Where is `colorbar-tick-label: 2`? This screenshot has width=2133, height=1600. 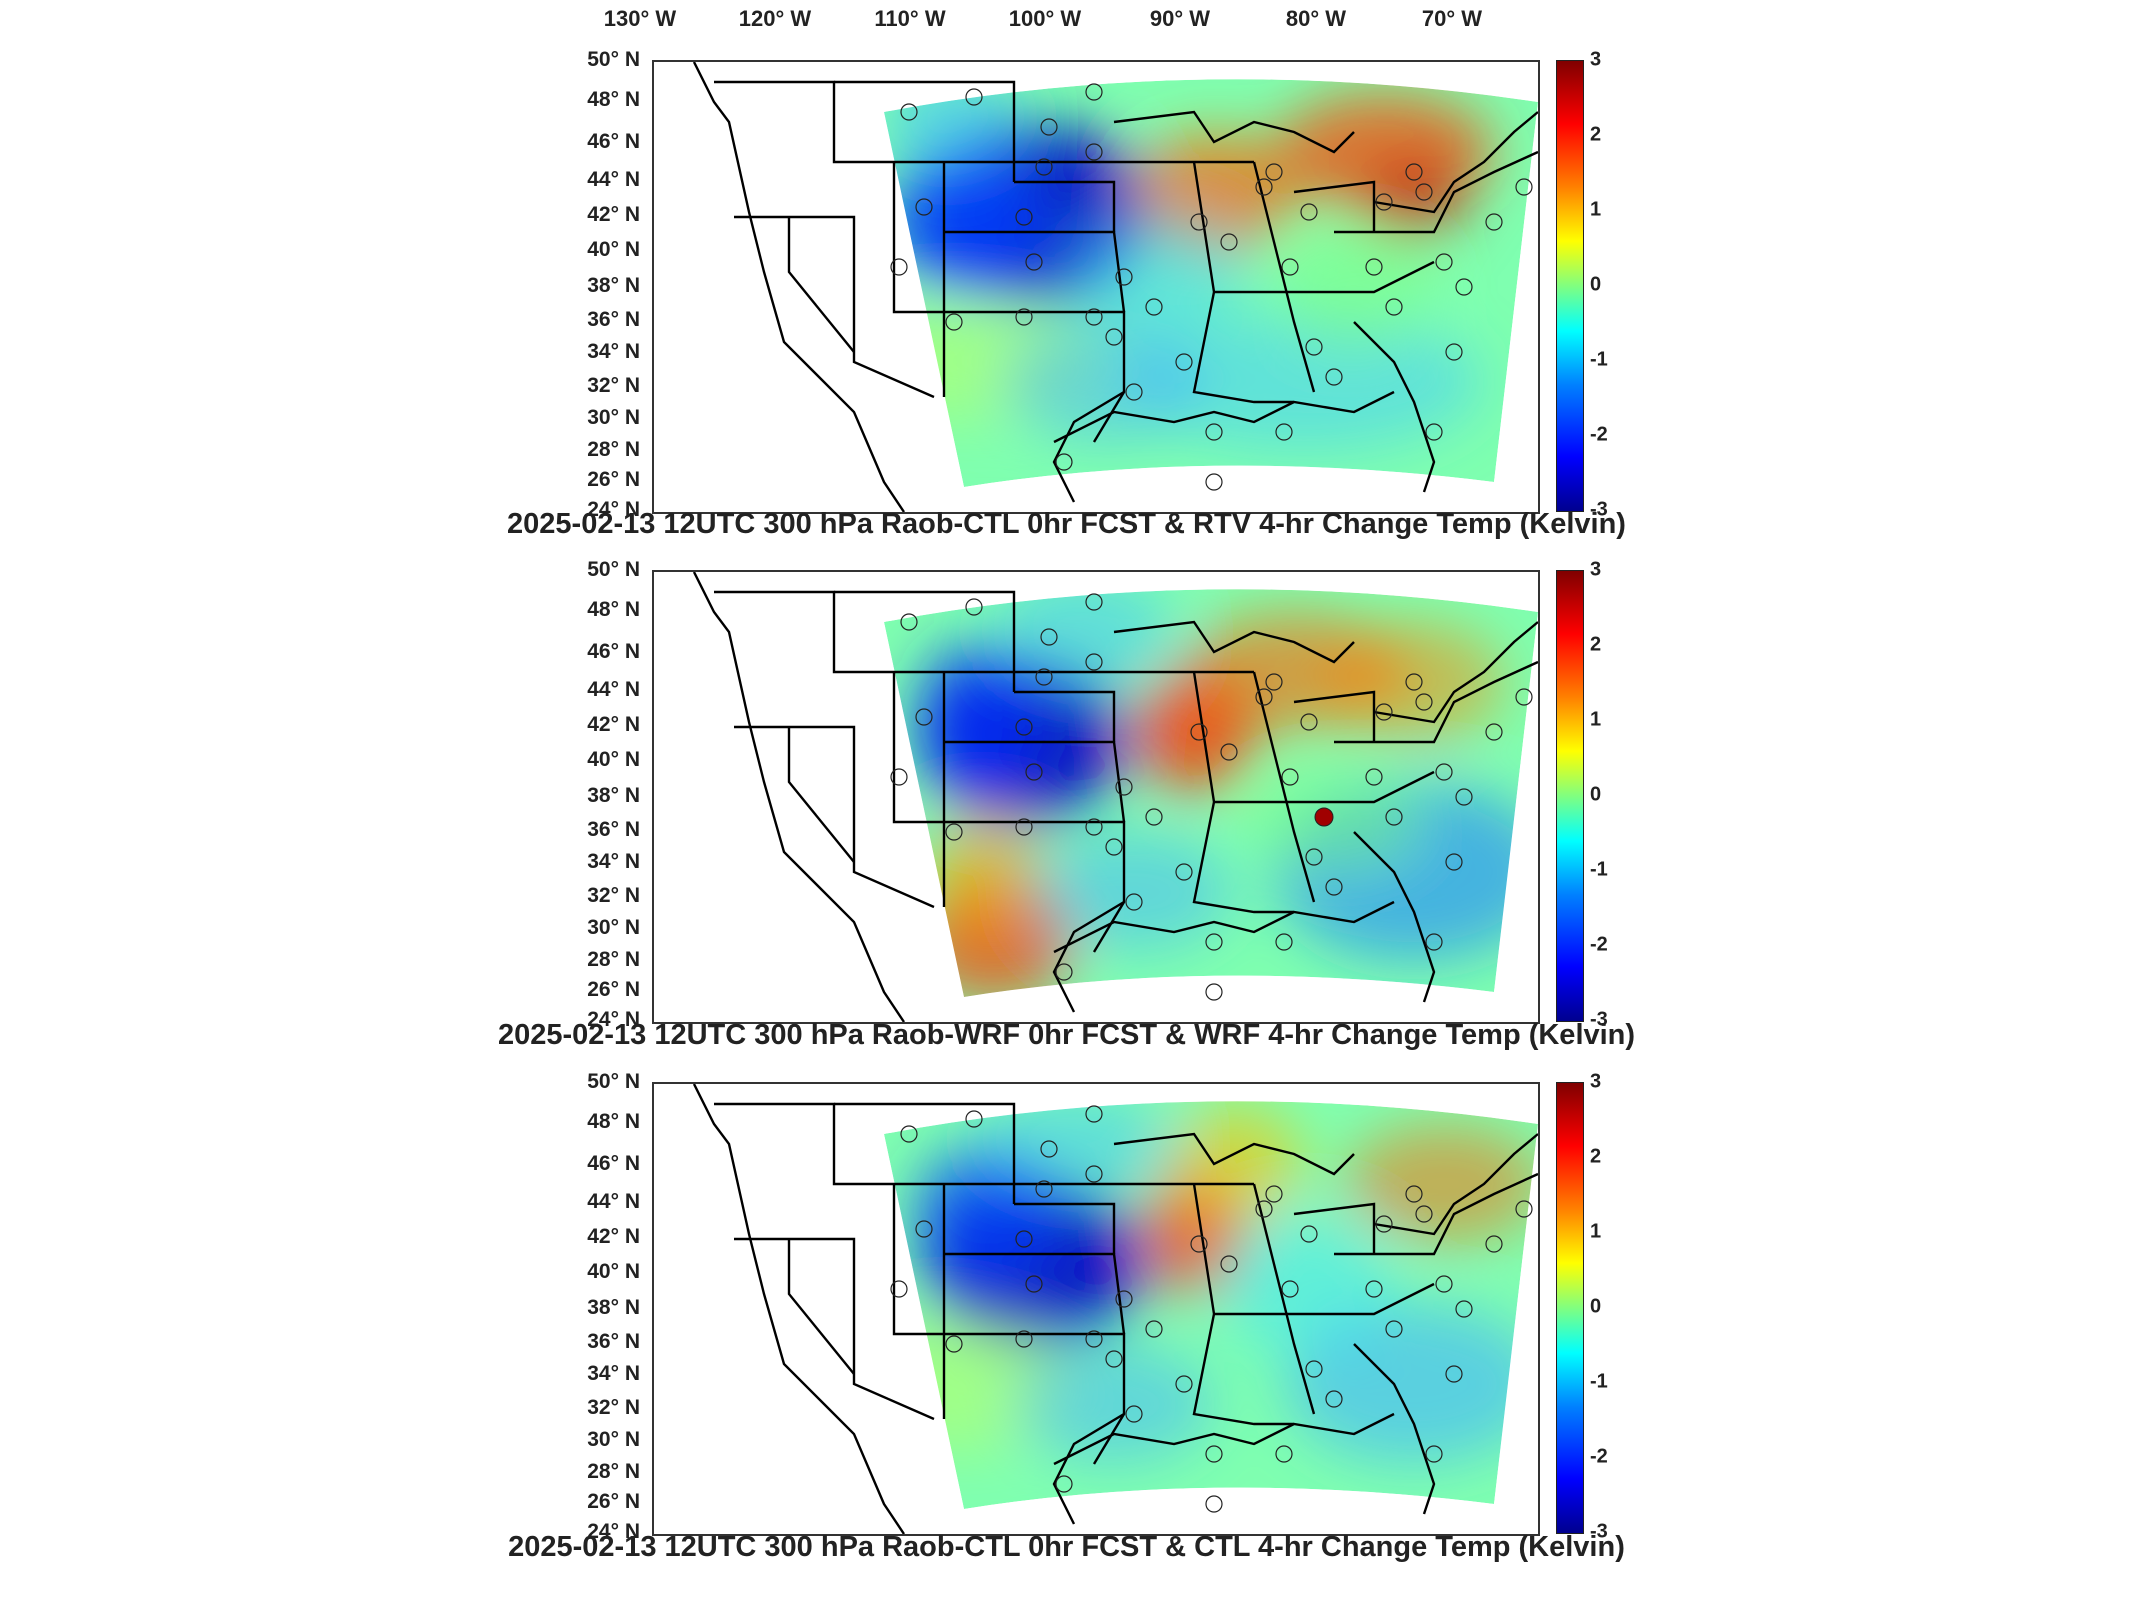
colorbar-tick-label: 2 is located at coordinates (1596, 644).